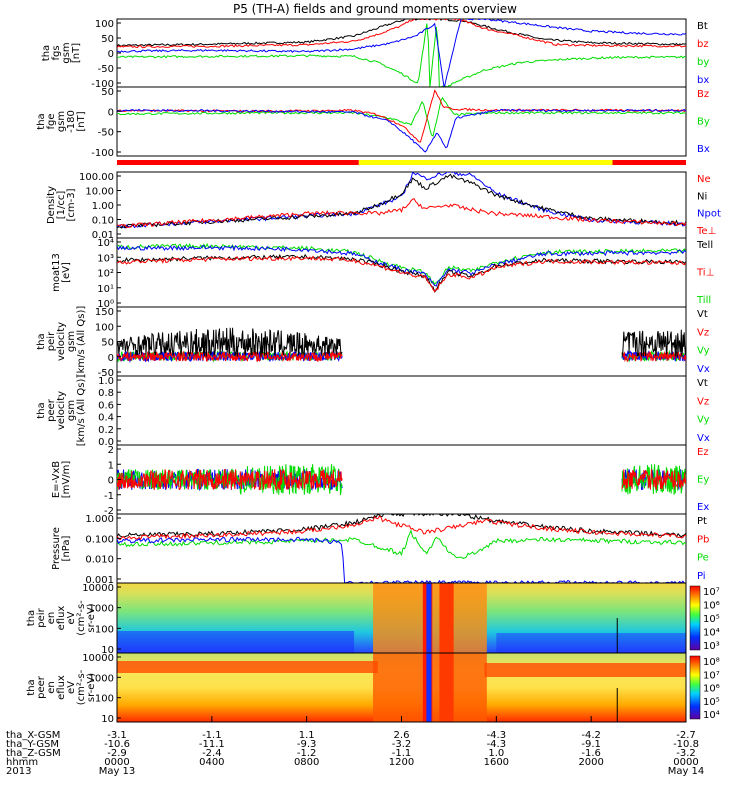 This screenshot has height=800, width=750. Describe the element at coordinates (51, 121) in the screenshot. I see `ylabel-fge-1: fge` at that location.